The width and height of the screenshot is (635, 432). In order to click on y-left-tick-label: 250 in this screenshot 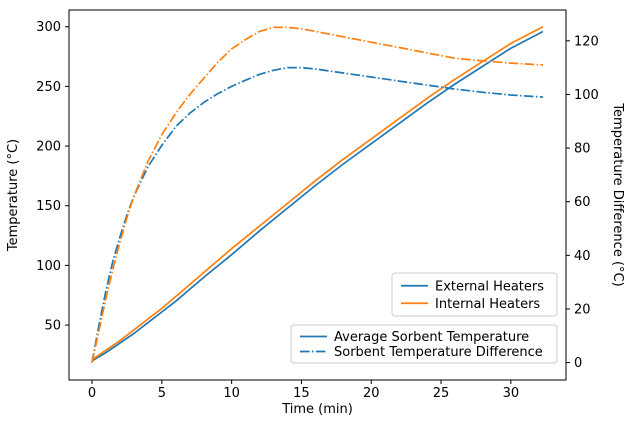, I will do `click(48, 87)`.